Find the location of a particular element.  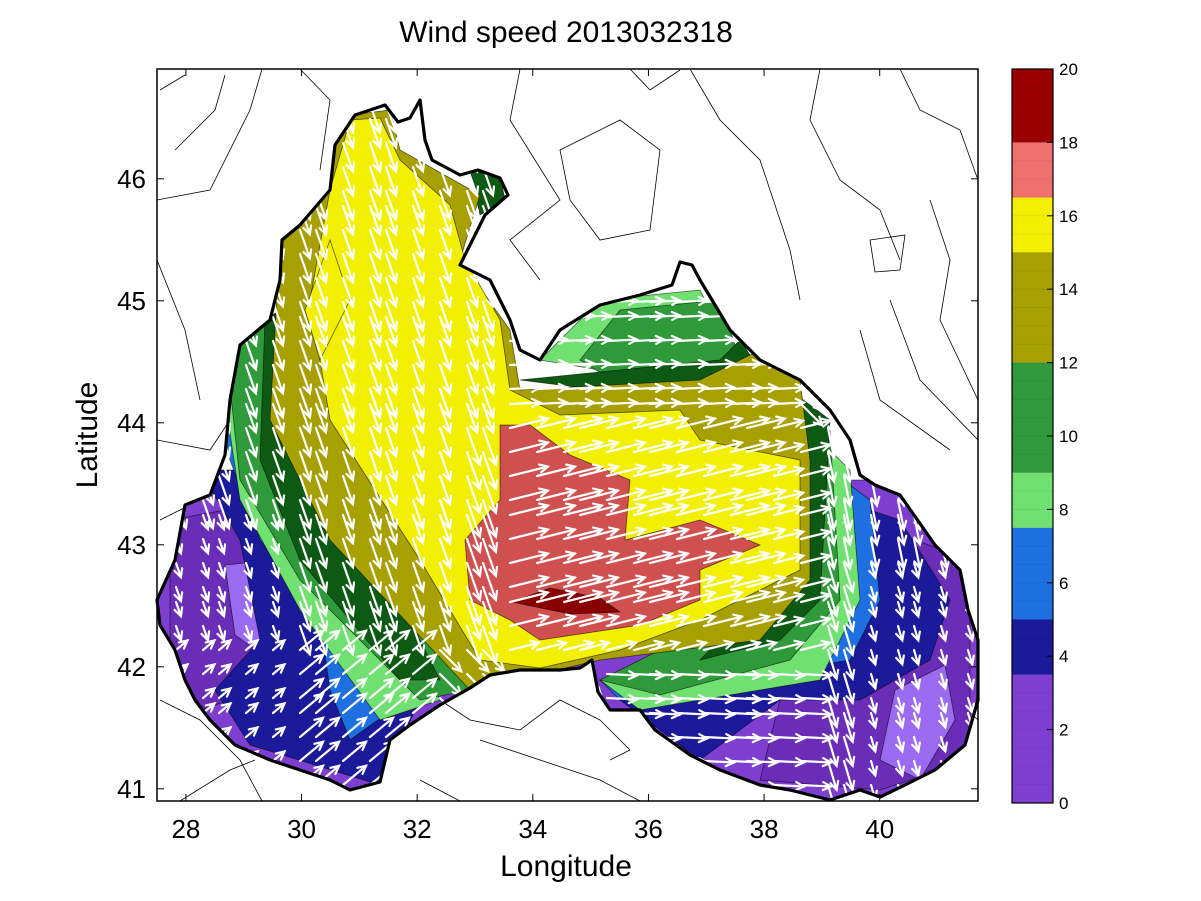

x-tick-label: 32 is located at coordinates (417, 829).